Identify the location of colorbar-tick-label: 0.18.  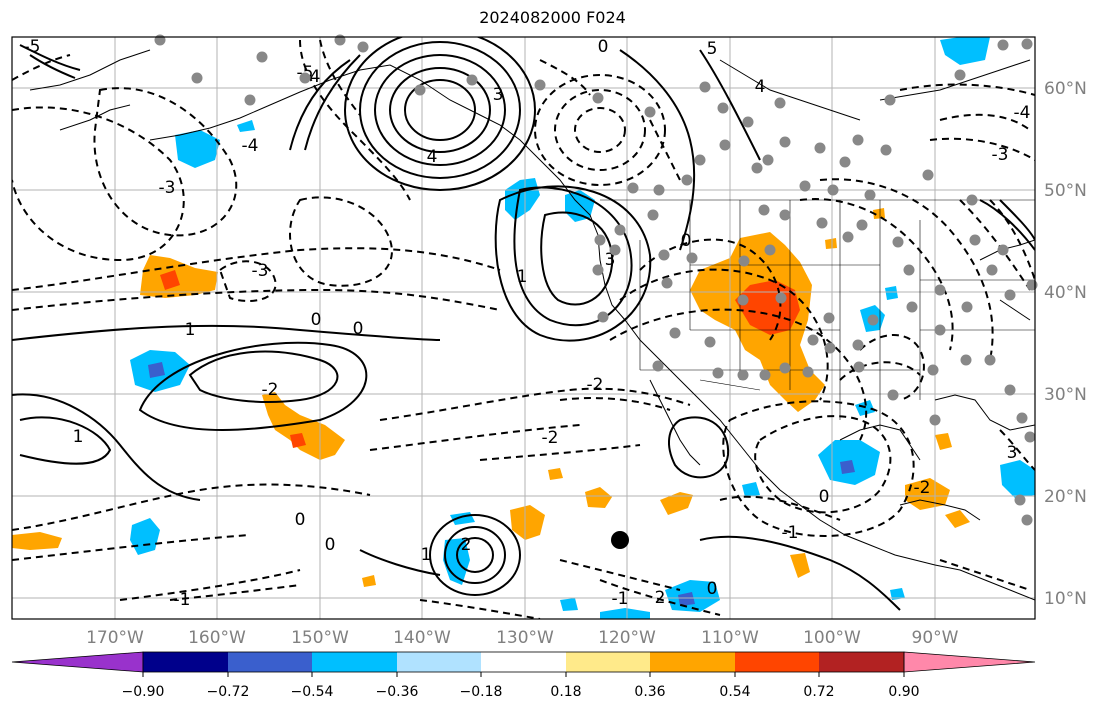
(565, 692).